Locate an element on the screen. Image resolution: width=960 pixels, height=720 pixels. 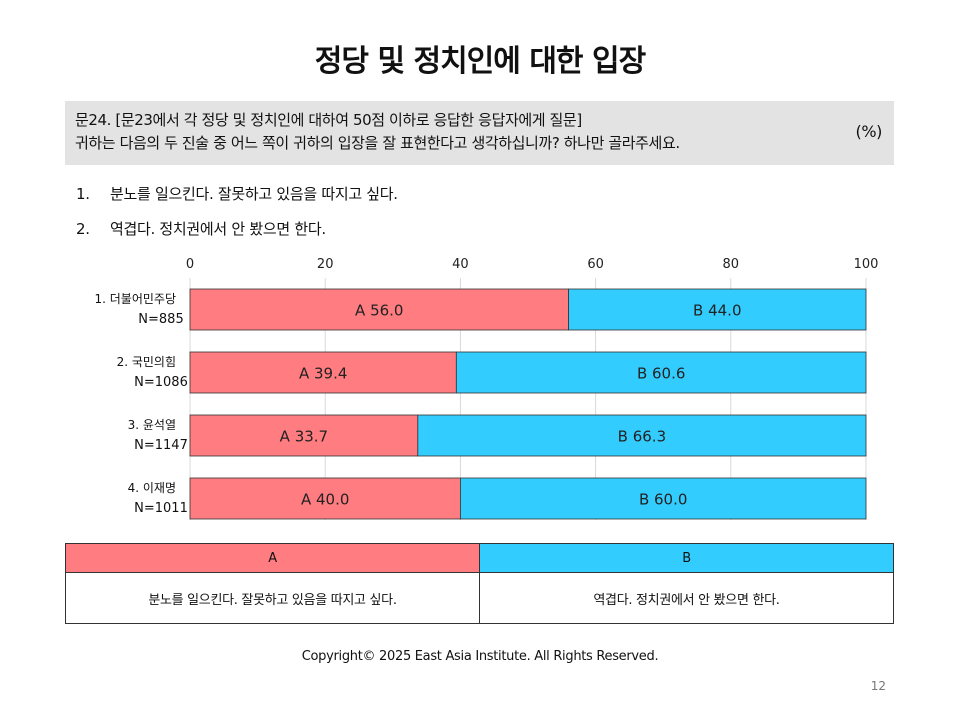
category-n-label: N=1011 is located at coordinates (161, 508).